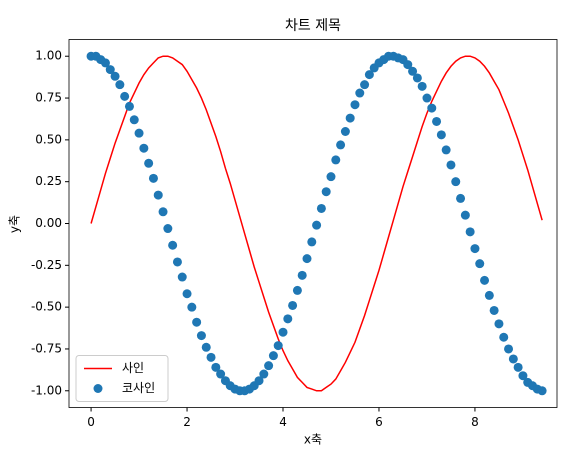  Describe the element at coordinates (48, 139) in the screenshot. I see `y-tick-label: 0.50` at that location.